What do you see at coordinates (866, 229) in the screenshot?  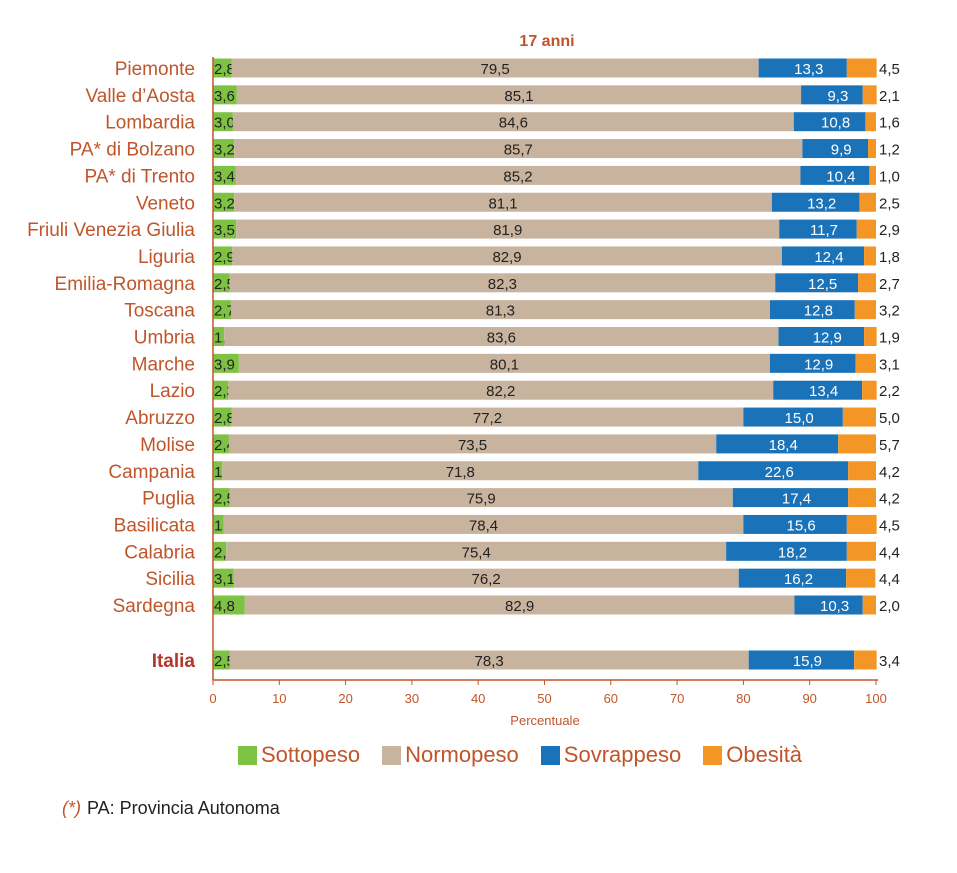 I see `bar-obesita-friuli-venezia-giulia` at bounding box center [866, 229].